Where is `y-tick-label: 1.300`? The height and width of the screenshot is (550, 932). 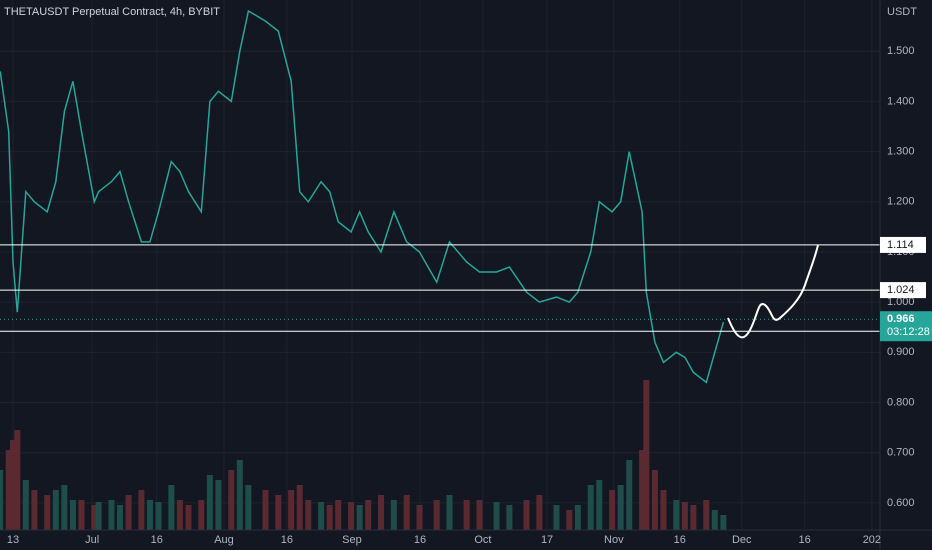
y-tick-label: 1.300 is located at coordinates (901, 151).